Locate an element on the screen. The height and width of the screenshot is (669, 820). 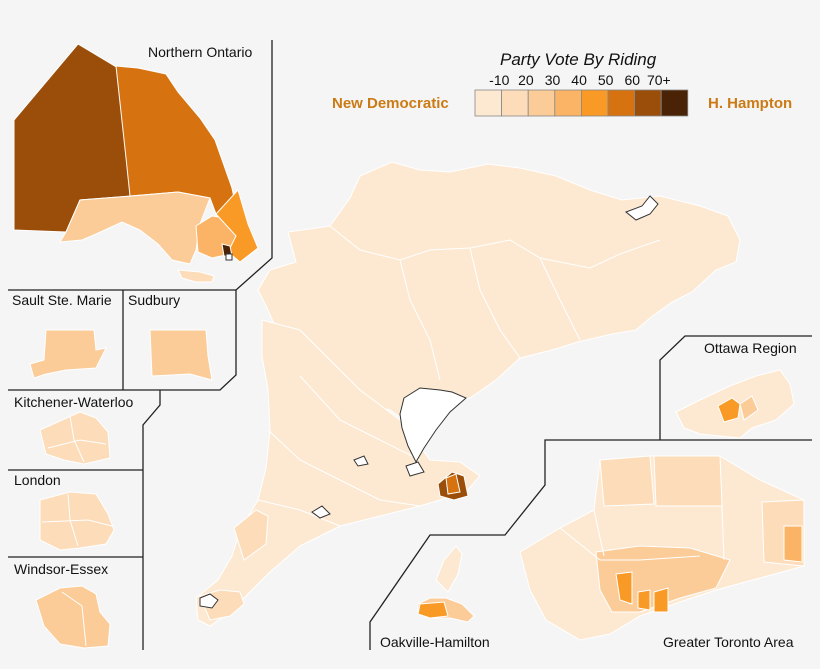
legend-tick: -10 is located at coordinates (499, 80).